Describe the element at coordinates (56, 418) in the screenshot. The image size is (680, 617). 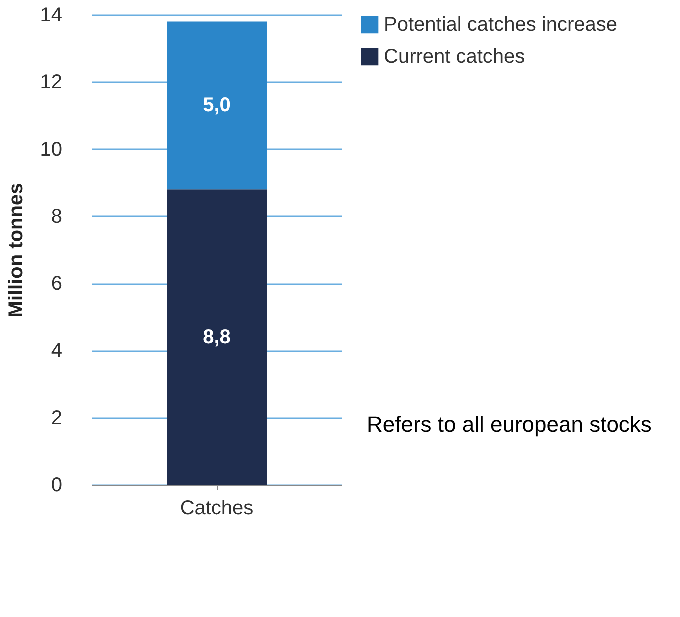
I see `y-tick-label: 2` at that location.